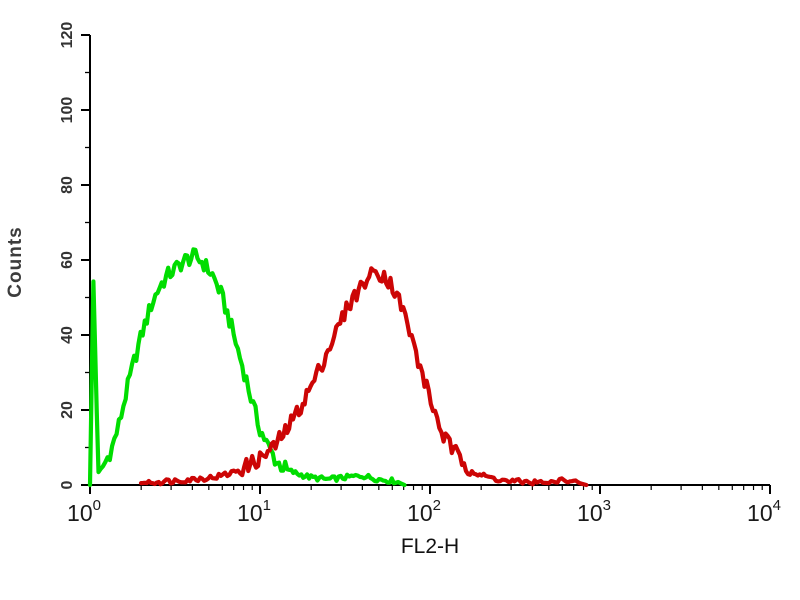 The image size is (800, 600). What do you see at coordinates (764, 511) in the screenshot?
I see `svg-text: 104` at bounding box center [764, 511].